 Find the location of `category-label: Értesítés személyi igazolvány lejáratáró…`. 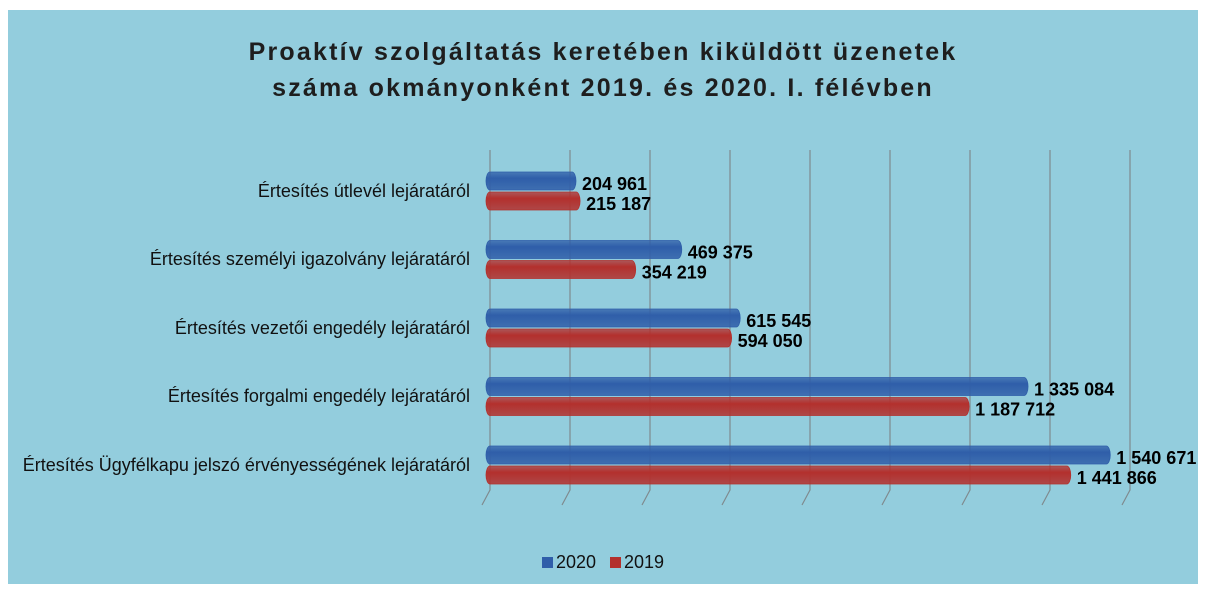

category-label: Értesítés személyi igazolvány lejáratáró… is located at coordinates (235, 260).